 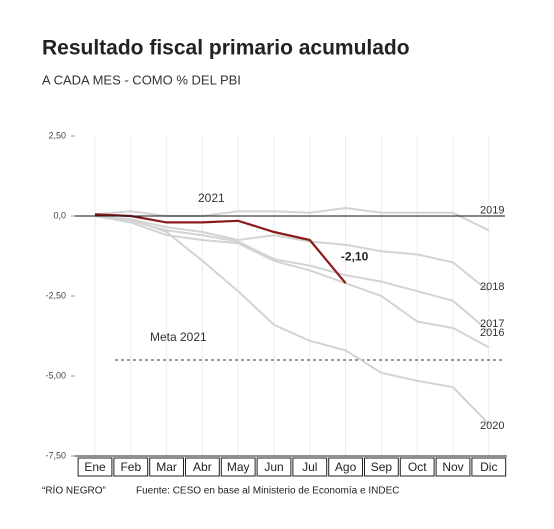 I want to click on y-tick-label: 0,0, so click(x=59, y=215).